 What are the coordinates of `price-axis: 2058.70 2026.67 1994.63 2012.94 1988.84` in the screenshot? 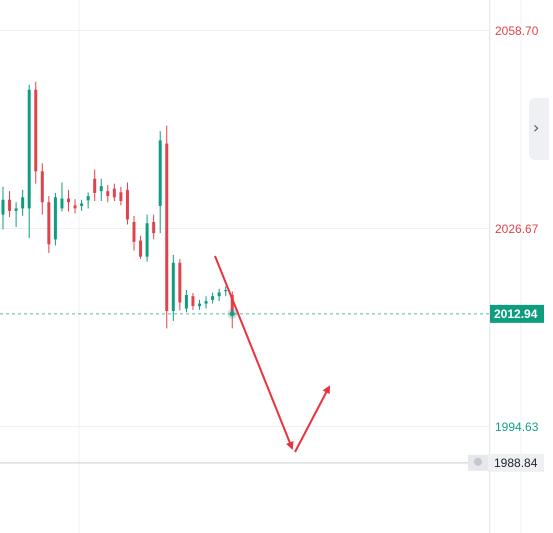 It's located at (506, 266).